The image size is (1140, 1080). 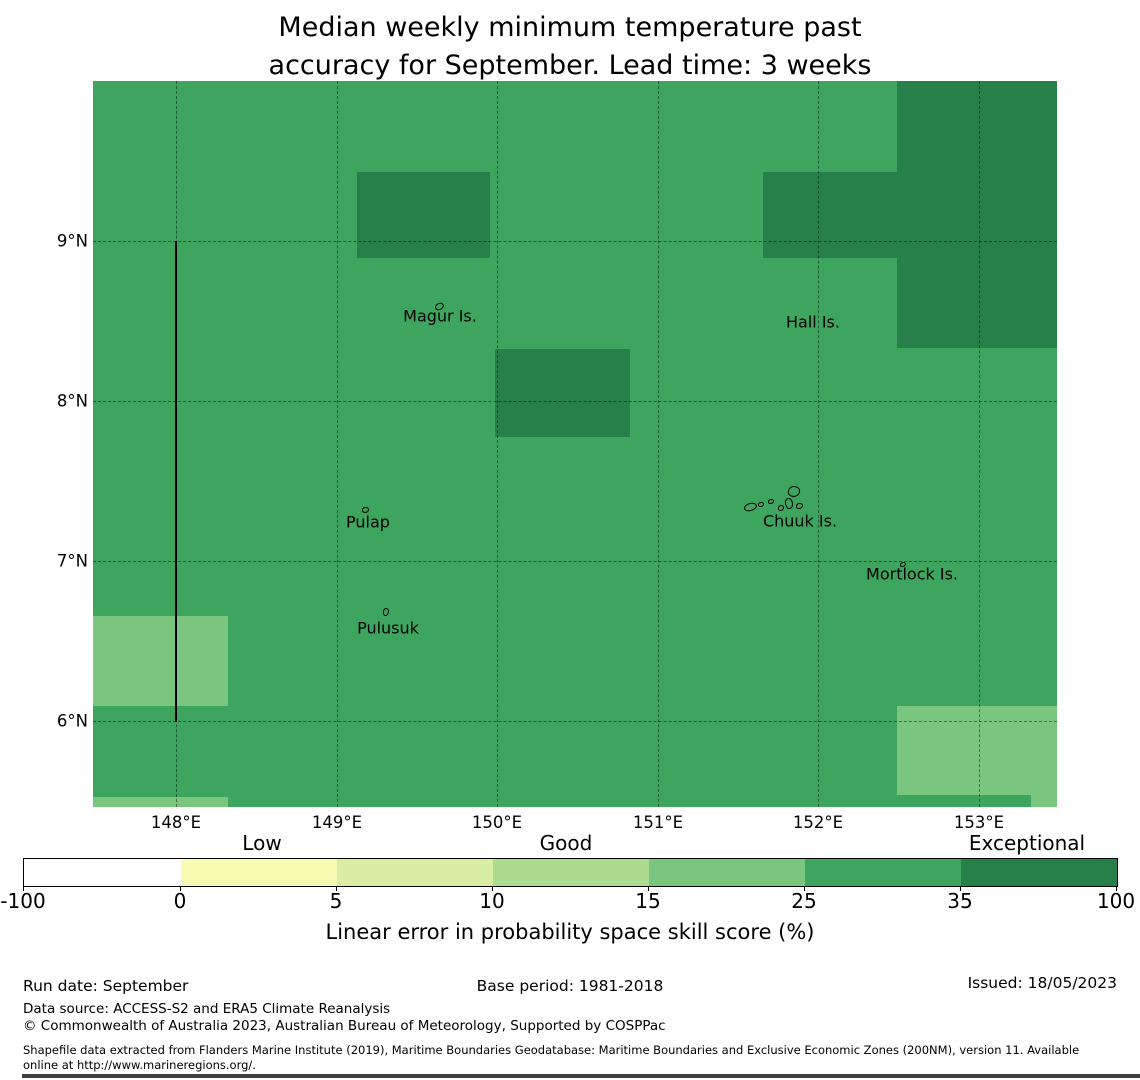 What do you see at coordinates (337, 822) in the screenshot?
I see `x-axis-tick-label: 149°E` at bounding box center [337, 822].